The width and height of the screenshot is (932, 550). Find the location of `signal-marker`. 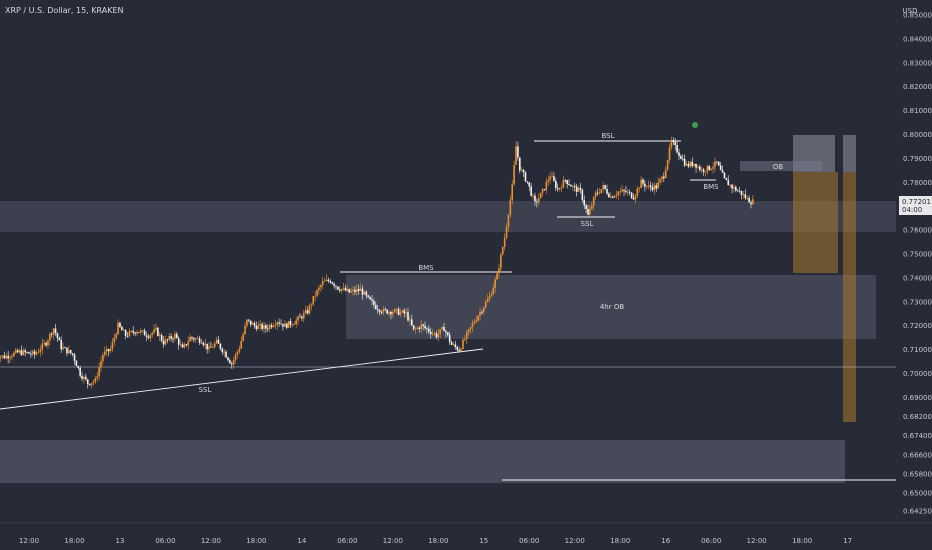

signal-marker is located at coordinates (695, 125).